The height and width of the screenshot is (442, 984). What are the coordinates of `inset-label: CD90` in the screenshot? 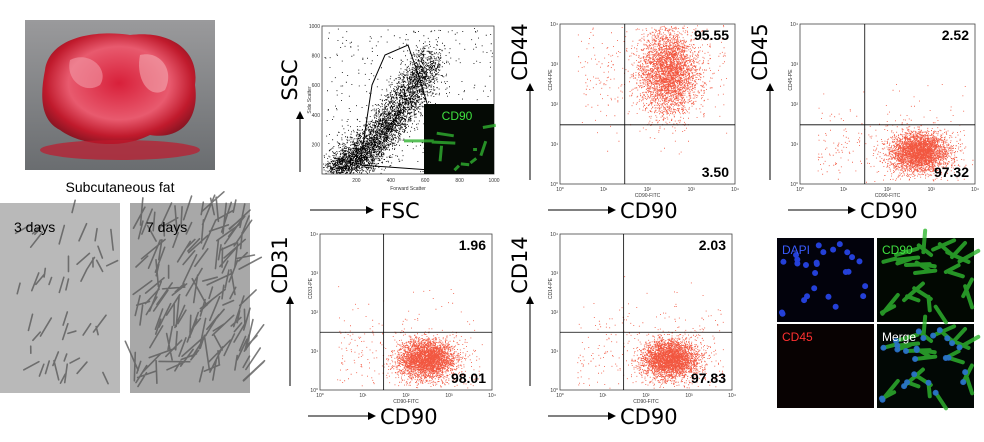 It's located at (457, 116).